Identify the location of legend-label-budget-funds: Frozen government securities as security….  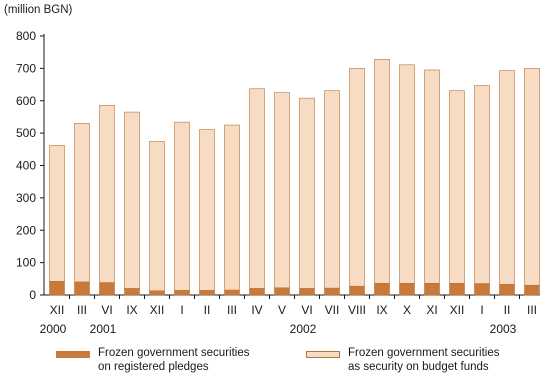
(423, 360).